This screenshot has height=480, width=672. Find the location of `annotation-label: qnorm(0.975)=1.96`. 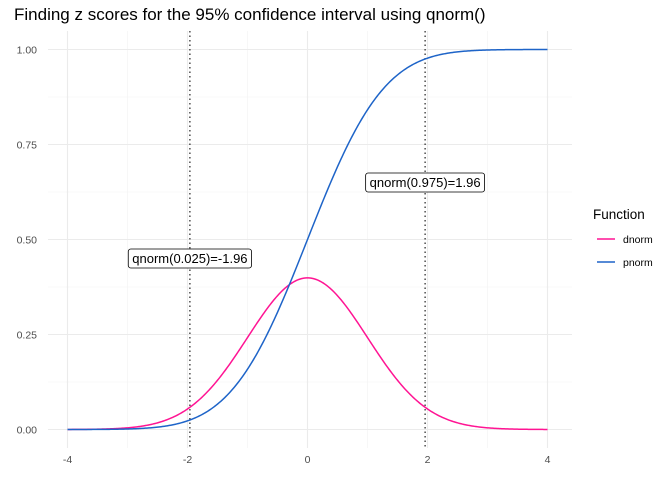

annotation-label: qnorm(0.975)=1.96 is located at coordinates (425, 182).